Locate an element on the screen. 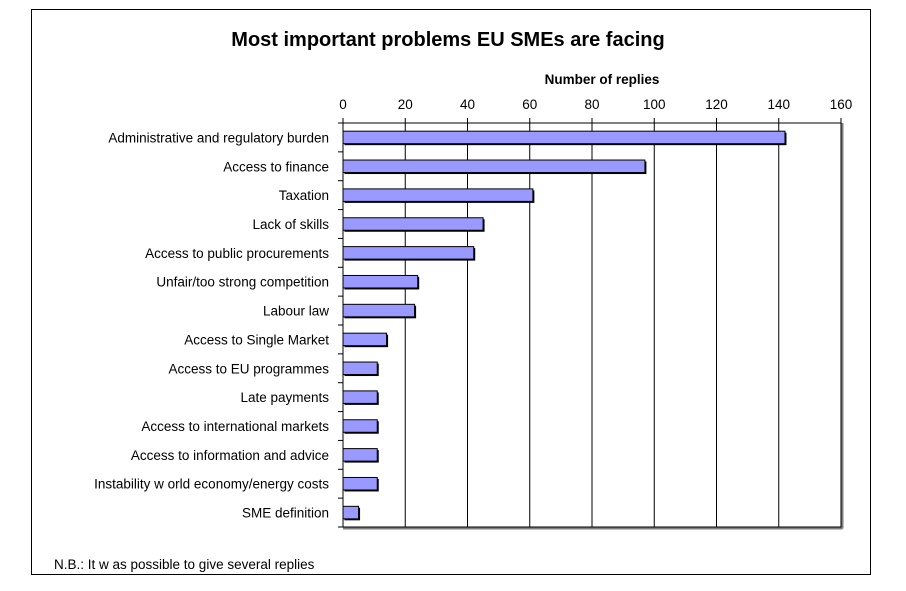  category-label: Access to public procurements is located at coordinates (237, 253).